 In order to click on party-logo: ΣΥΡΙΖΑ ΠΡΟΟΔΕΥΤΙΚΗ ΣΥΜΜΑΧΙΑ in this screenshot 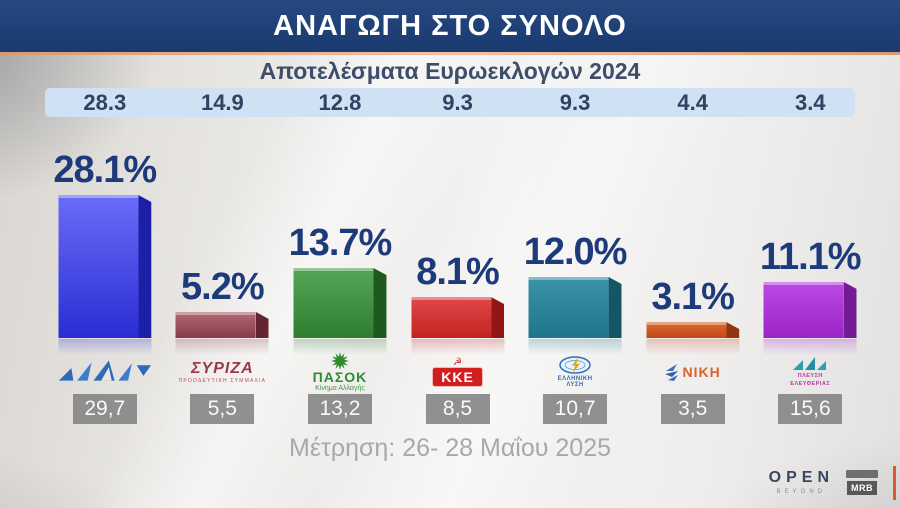, I will do `click(222, 372)`.